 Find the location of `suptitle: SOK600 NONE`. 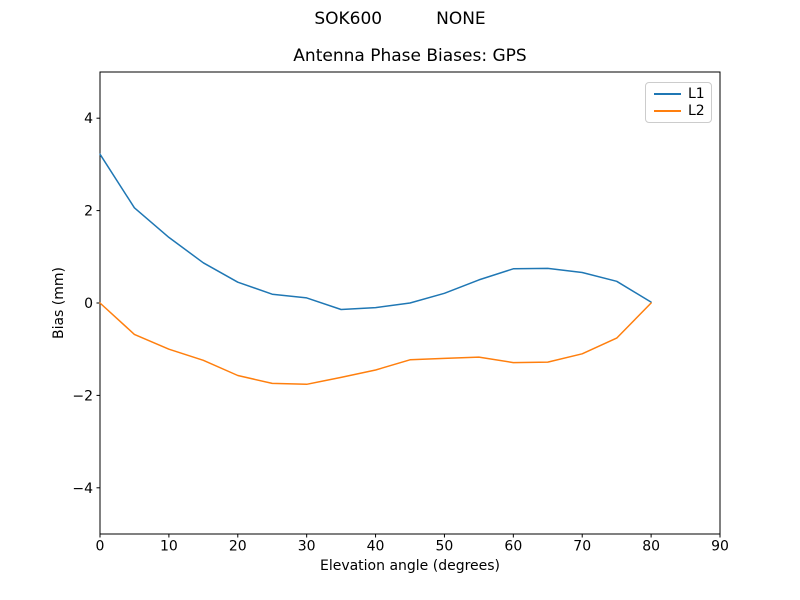

suptitle: SOK600 NONE is located at coordinates (400, 19).